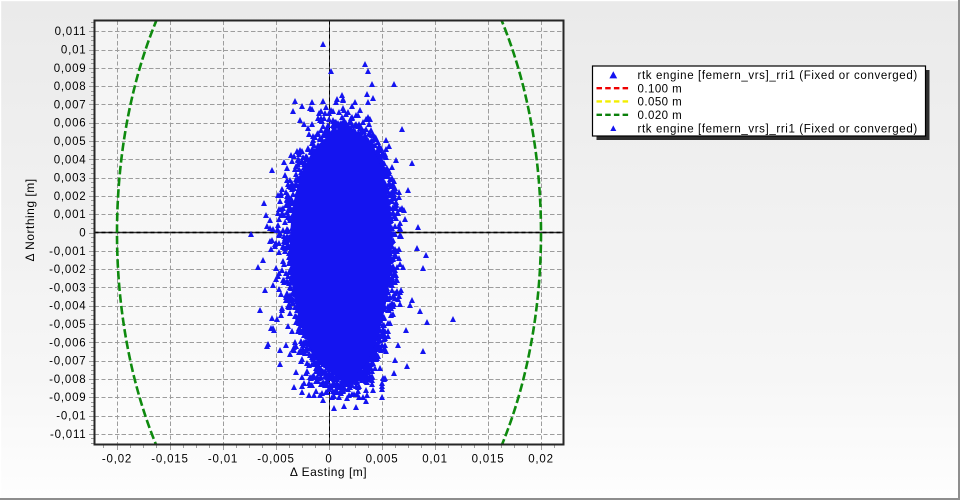 The height and width of the screenshot is (500, 960). What do you see at coordinates (68, 435) in the screenshot?
I see `svg-text: -0,011` at bounding box center [68, 435].